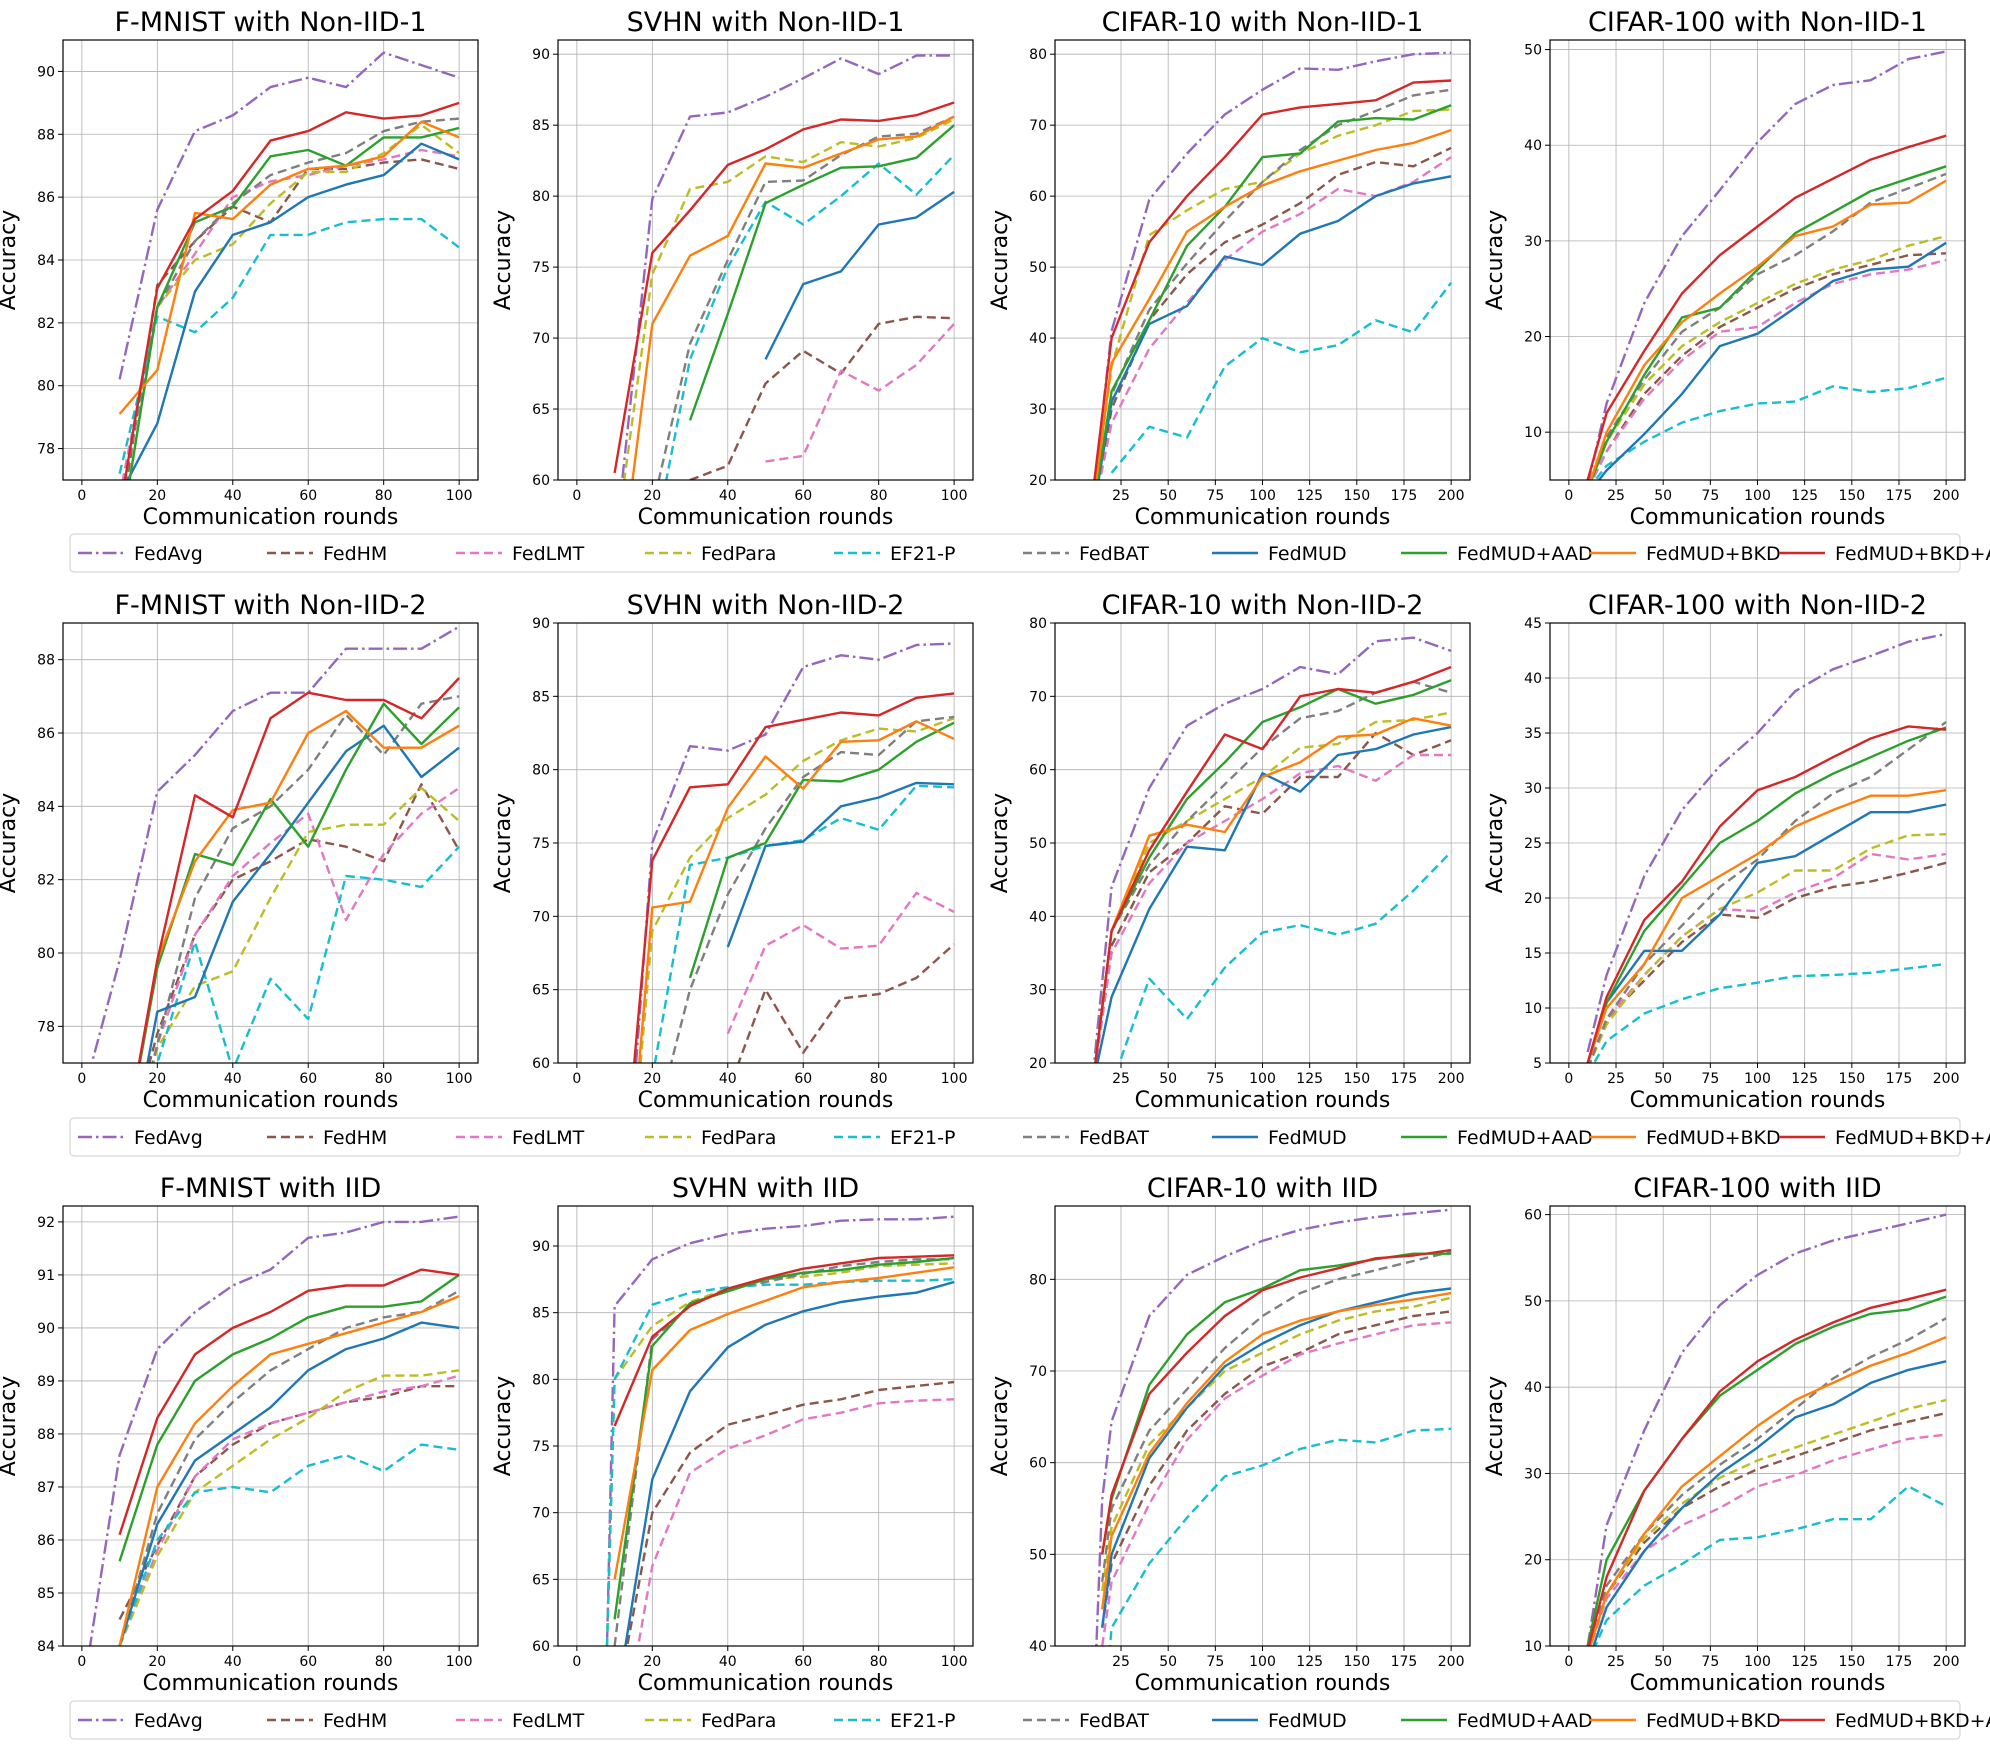  I want to click on chart-title: CIFAR-100 with Non-IID-1, so click(1757, 22).